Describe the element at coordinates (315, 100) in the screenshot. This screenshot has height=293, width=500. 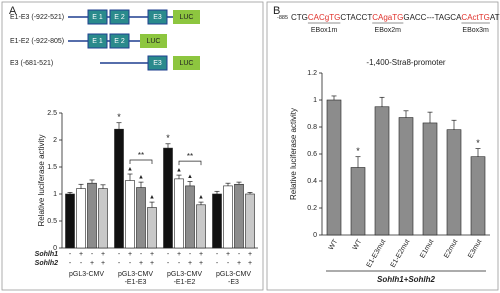
I see `y-tick-label: 1` at that location.